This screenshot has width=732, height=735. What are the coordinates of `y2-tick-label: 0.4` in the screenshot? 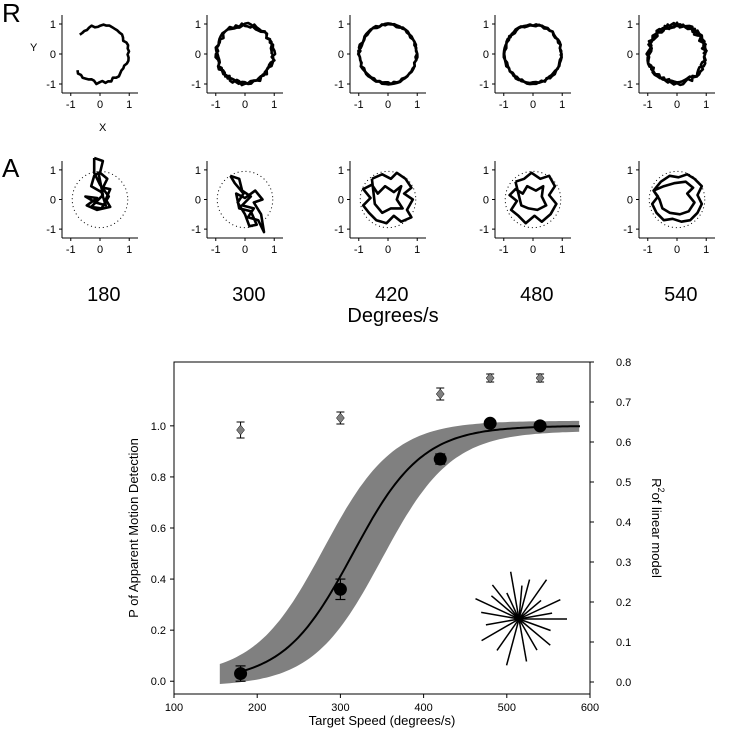 It's located at (623, 523).